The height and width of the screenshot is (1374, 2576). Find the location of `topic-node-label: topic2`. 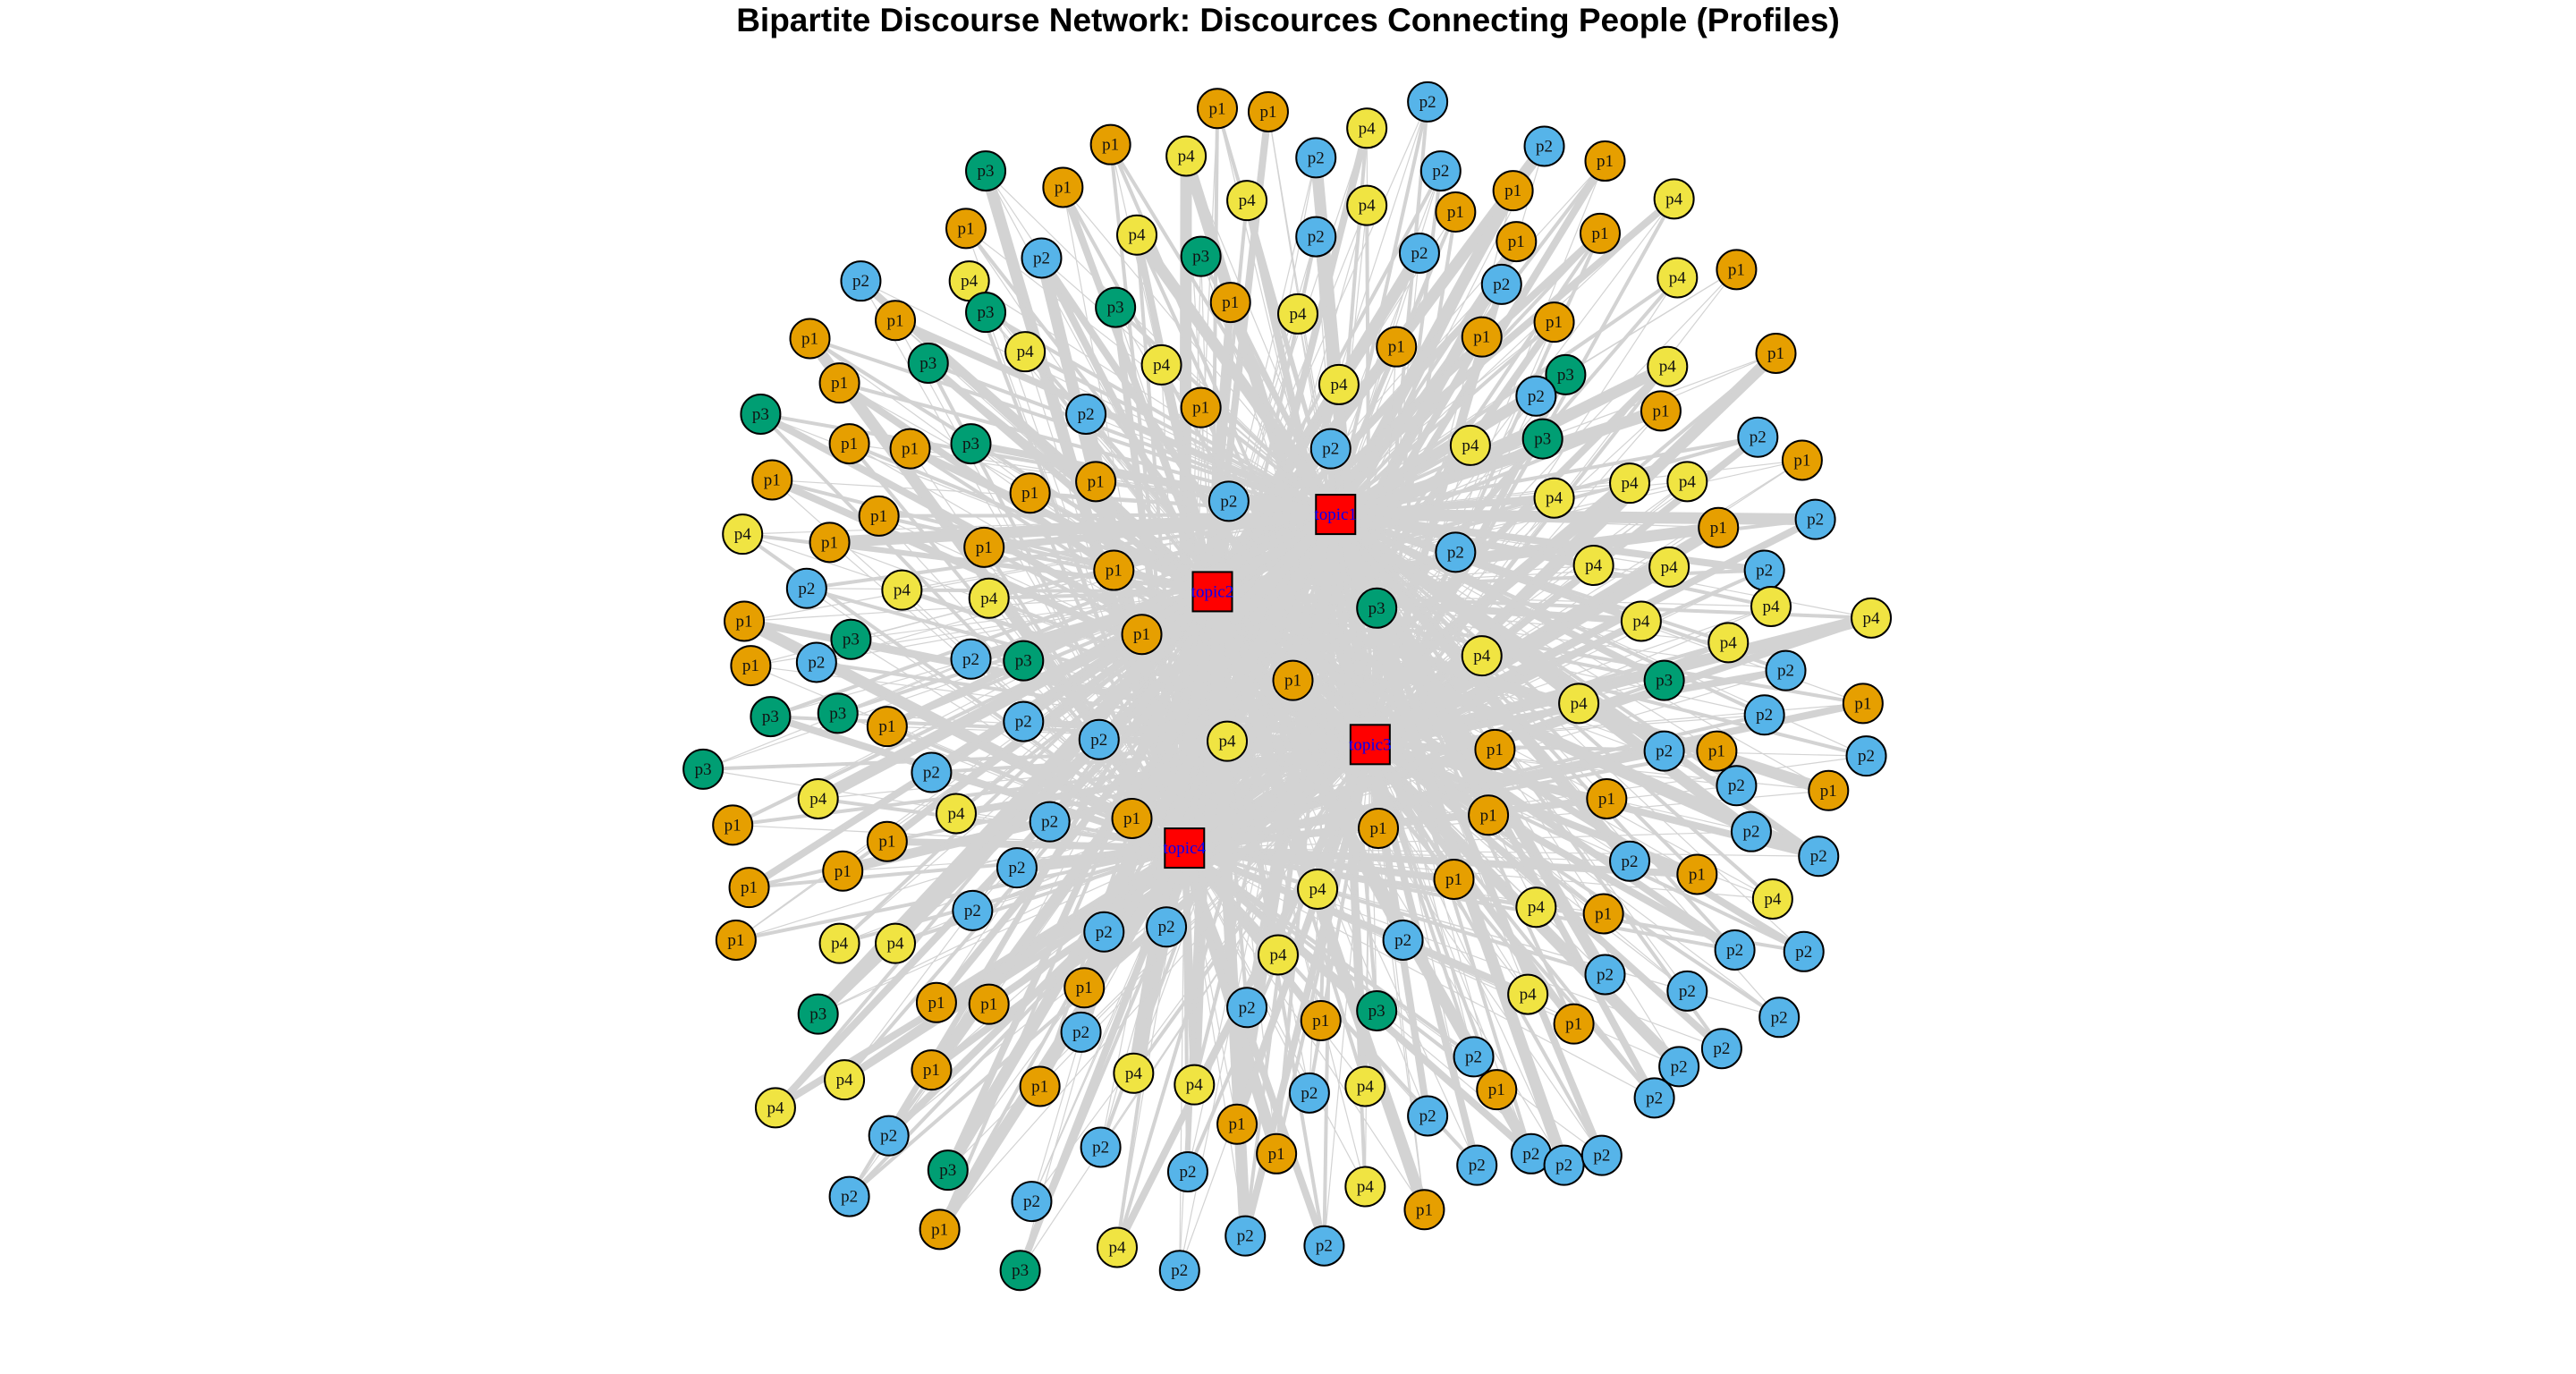

topic-node-label: topic2 is located at coordinates (1212, 591).